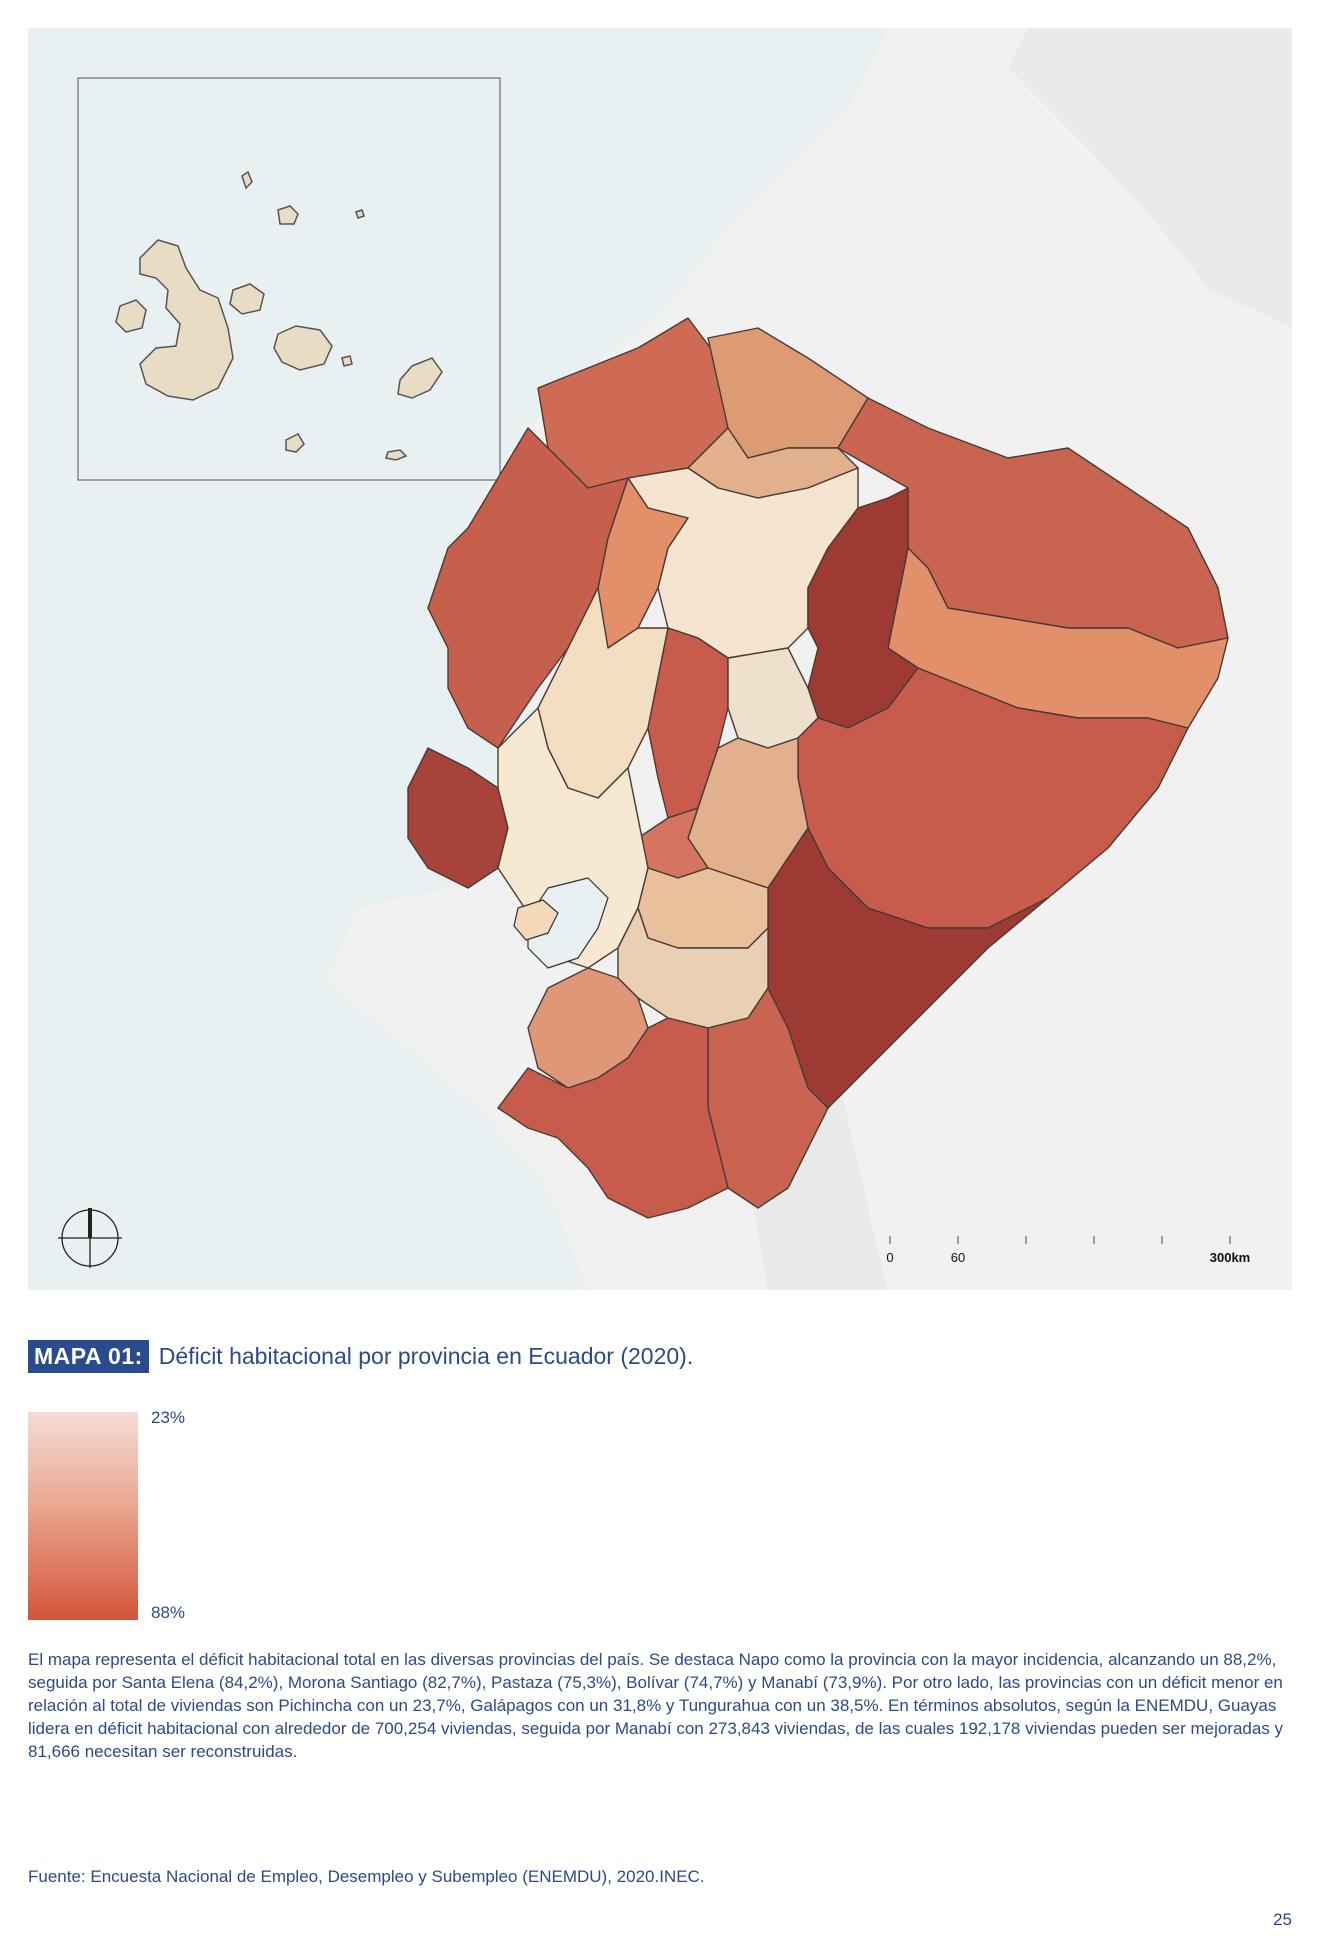 This screenshot has width=1322, height=1940. What do you see at coordinates (1150, 178) in the screenshot?
I see `andes-relief` at bounding box center [1150, 178].